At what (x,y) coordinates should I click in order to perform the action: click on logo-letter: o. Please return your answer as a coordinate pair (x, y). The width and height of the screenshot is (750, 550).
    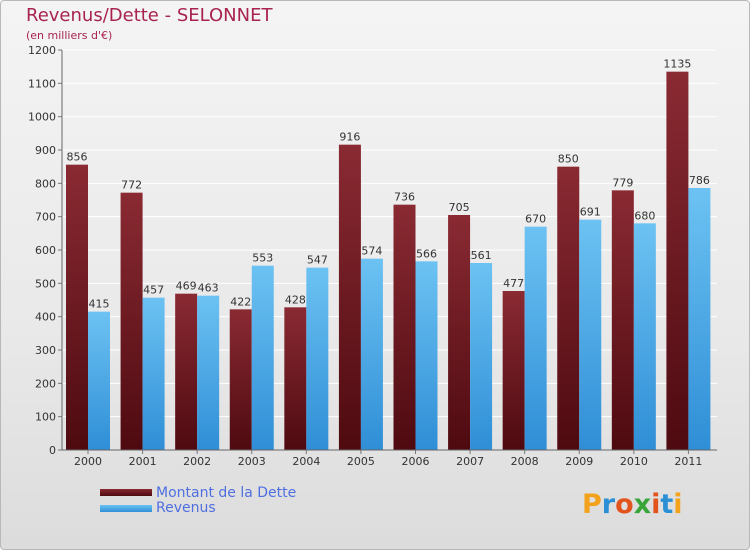
    Looking at the image, I should click on (624, 504).